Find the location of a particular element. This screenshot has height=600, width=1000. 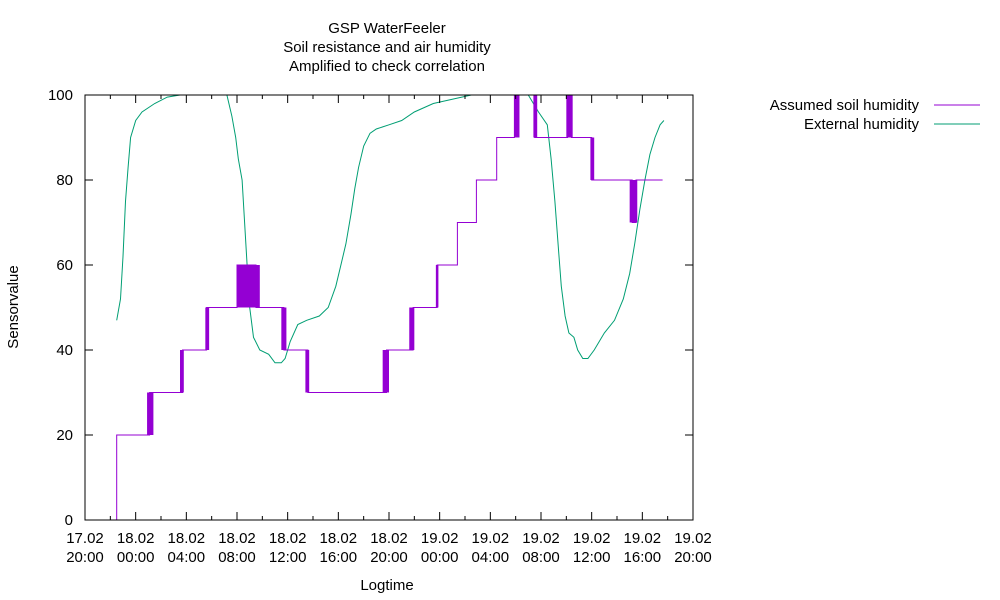

y-tick-label: 100 is located at coordinates (60, 95).